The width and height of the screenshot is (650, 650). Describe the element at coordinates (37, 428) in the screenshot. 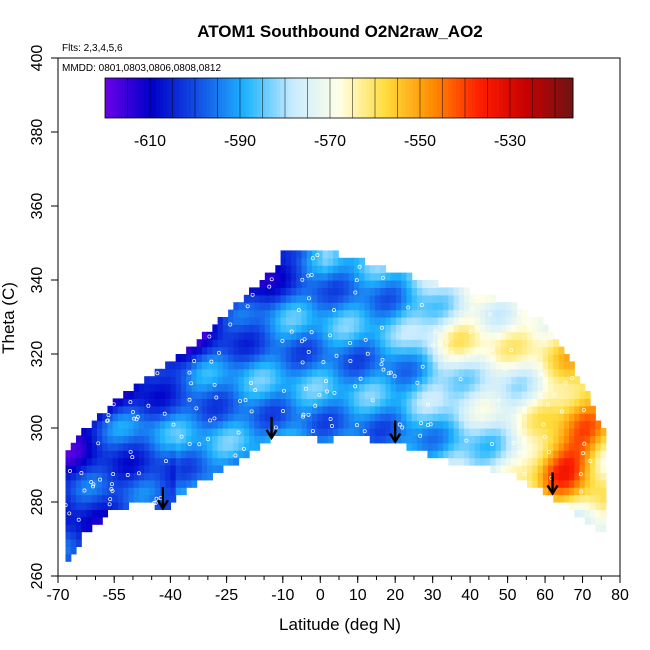

I see `y-tick-label: 300` at that location.